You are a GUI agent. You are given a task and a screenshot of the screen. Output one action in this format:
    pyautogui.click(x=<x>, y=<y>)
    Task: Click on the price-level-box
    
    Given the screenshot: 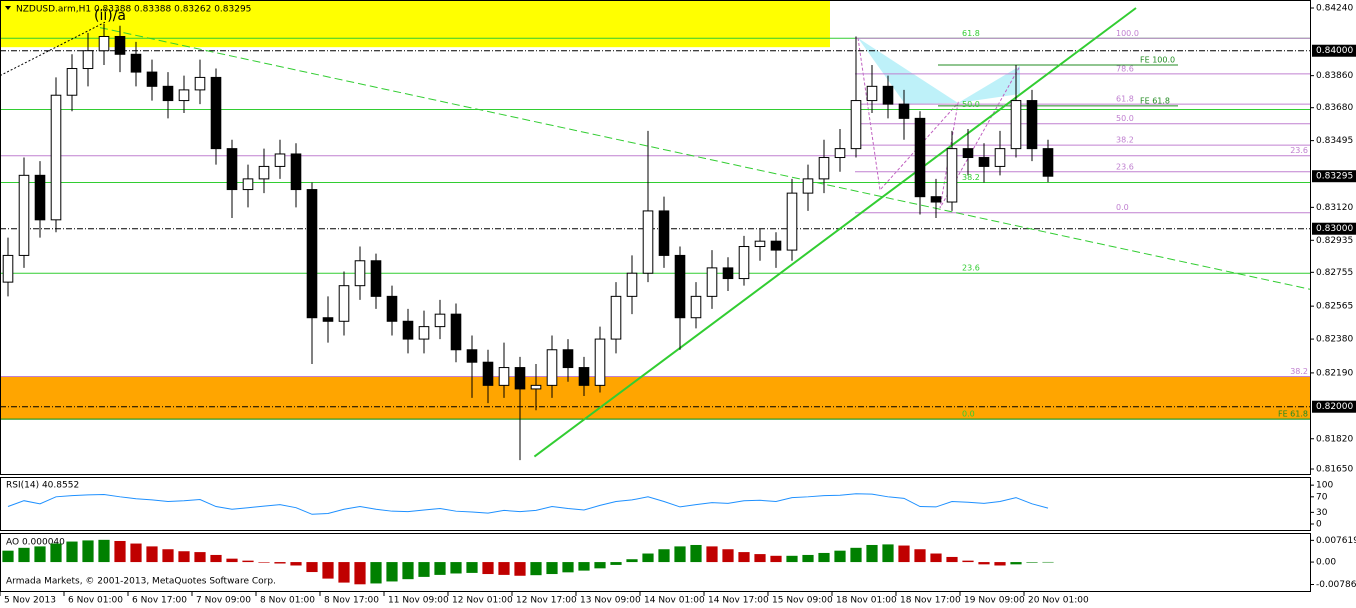 What is the action you would take?
    pyautogui.click(x=1334, y=228)
    